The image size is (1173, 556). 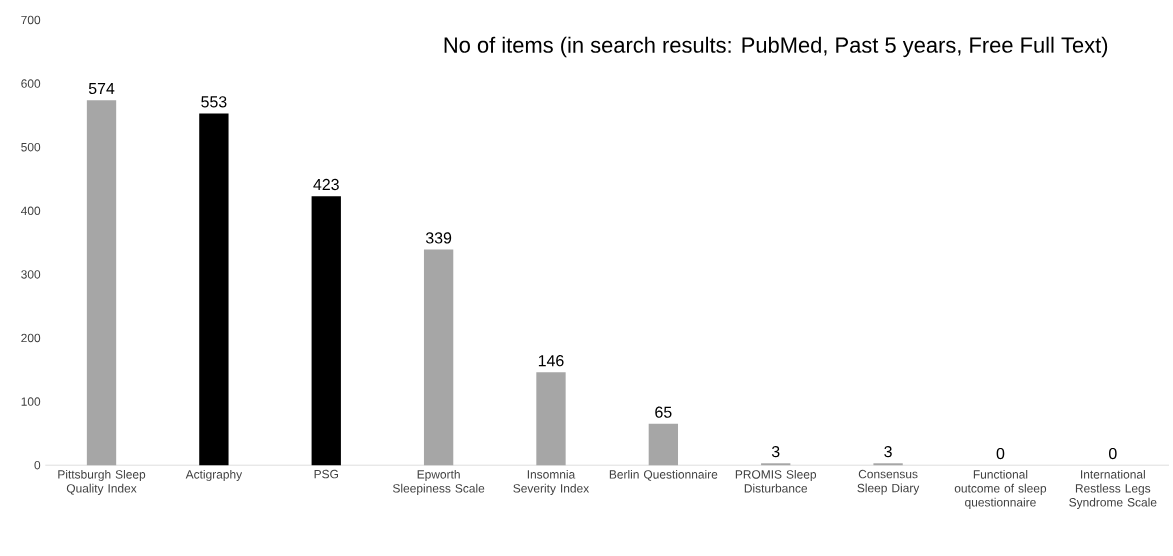 I want to click on data-label: 65, so click(x=663, y=412).